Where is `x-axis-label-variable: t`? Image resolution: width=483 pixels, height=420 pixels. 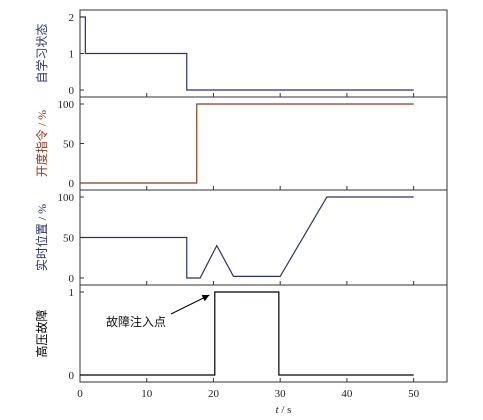
x-axis-label-variable: t is located at coordinates (278, 410).